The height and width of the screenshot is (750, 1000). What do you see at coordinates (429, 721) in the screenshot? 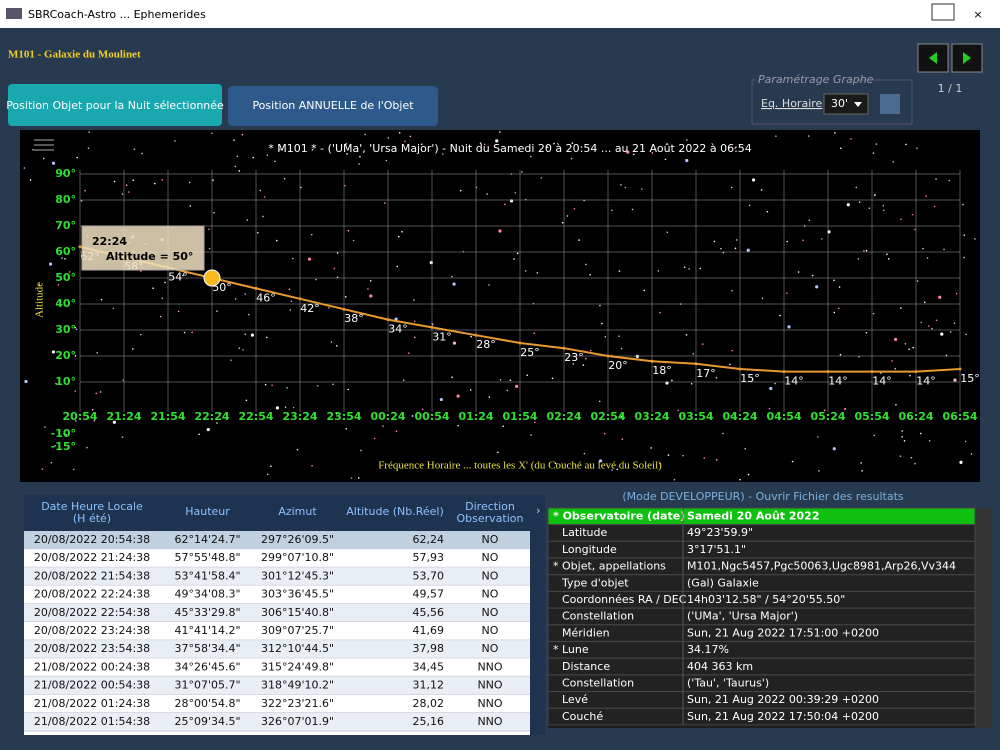
I see `table-cell: 25,16` at bounding box center [429, 721].